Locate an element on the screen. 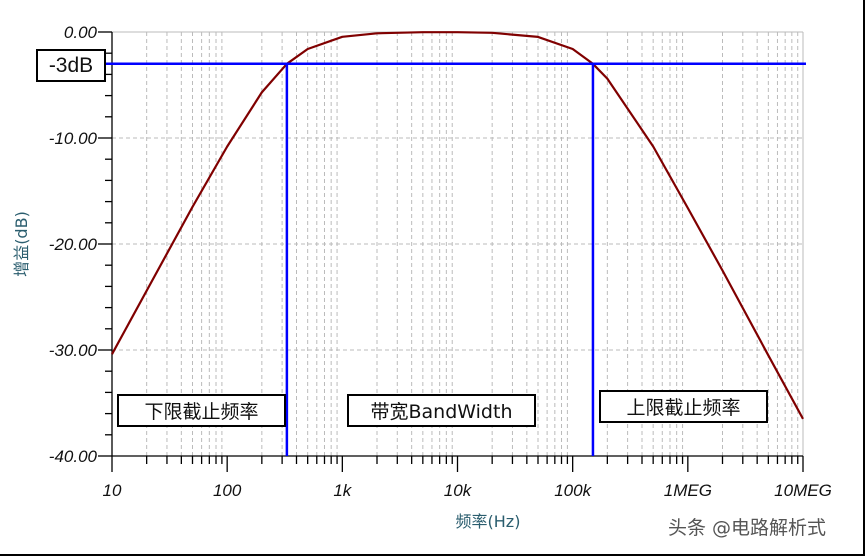 This screenshot has height=556, width=865. y-tick-label: -20.00 is located at coordinates (73, 244).